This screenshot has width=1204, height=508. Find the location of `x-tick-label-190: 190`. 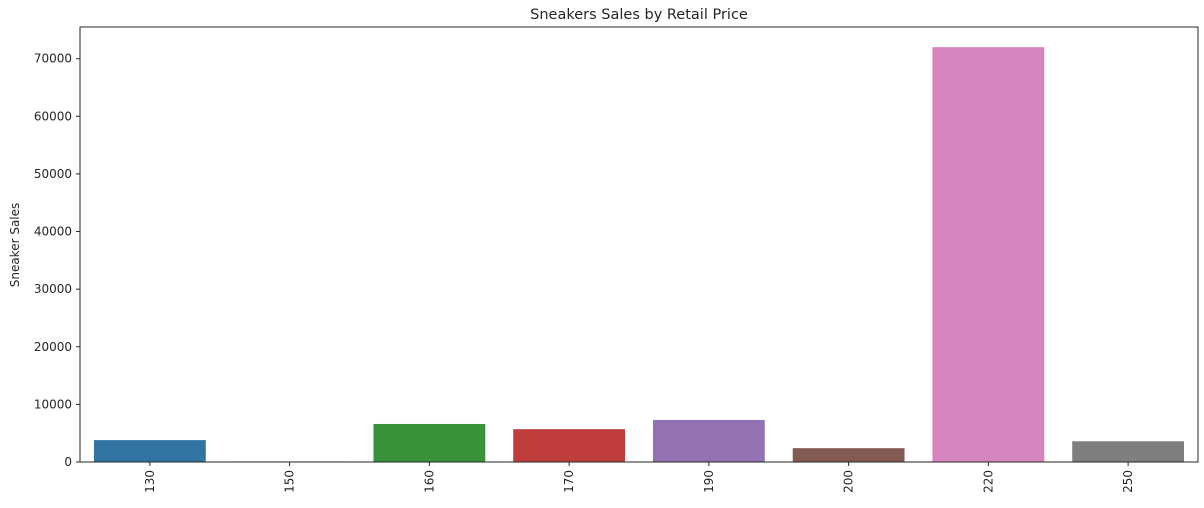

x-tick-label-190: 190 is located at coordinates (709, 481).